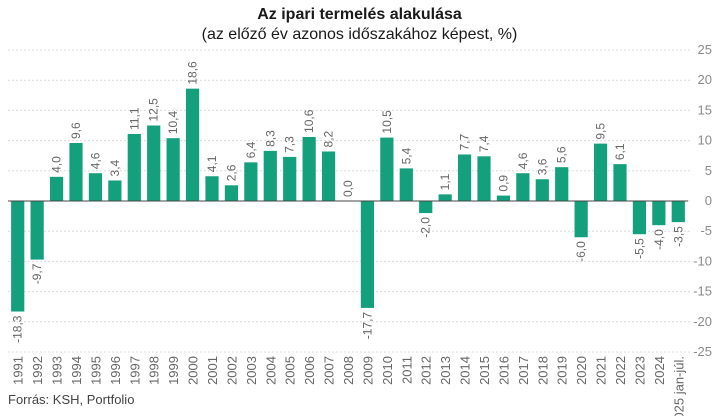 The image size is (719, 416). What do you see at coordinates (702, 321) in the screenshot?
I see `y-tick-label: -20` at bounding box center [702, 321].